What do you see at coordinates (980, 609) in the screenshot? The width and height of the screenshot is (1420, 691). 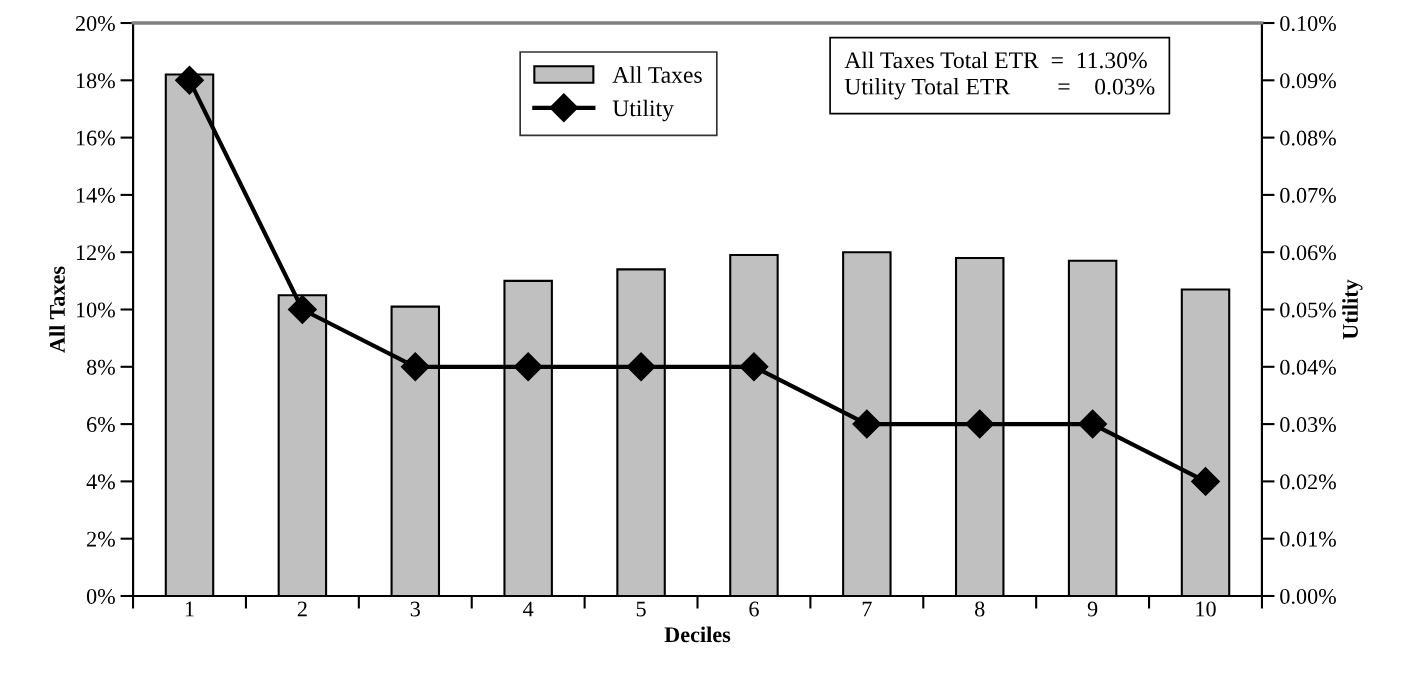 I see `x-tick-label: 8` at bounding box center [980, 609].